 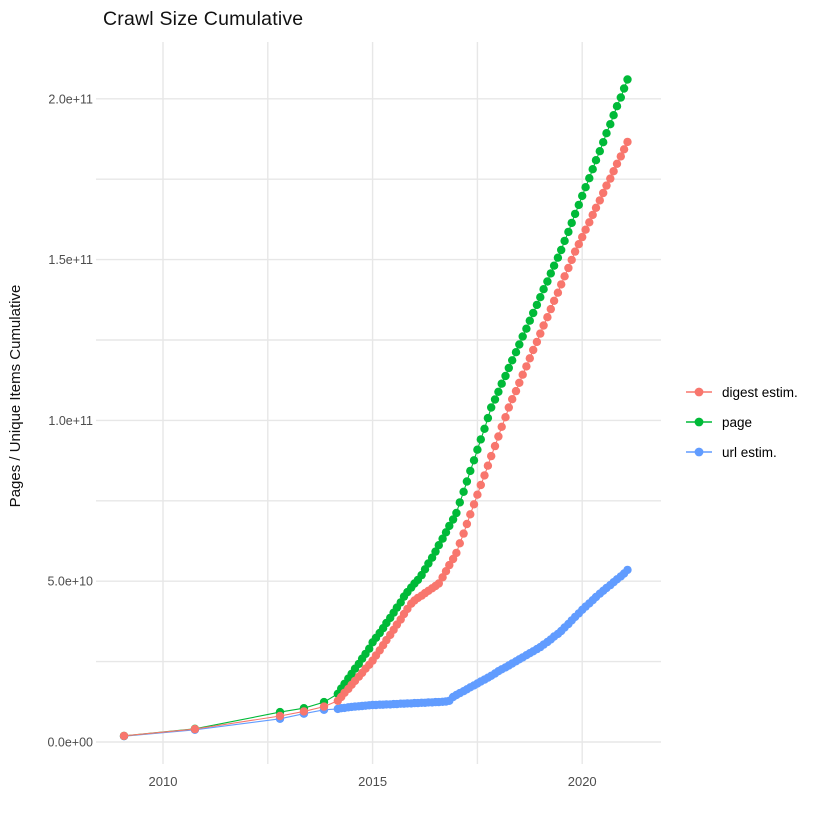 What do you see at coordinates (70, 99) in the screenshot?
I see `y-tick-label: 2.0e+11` at bounding box center [70, 99].